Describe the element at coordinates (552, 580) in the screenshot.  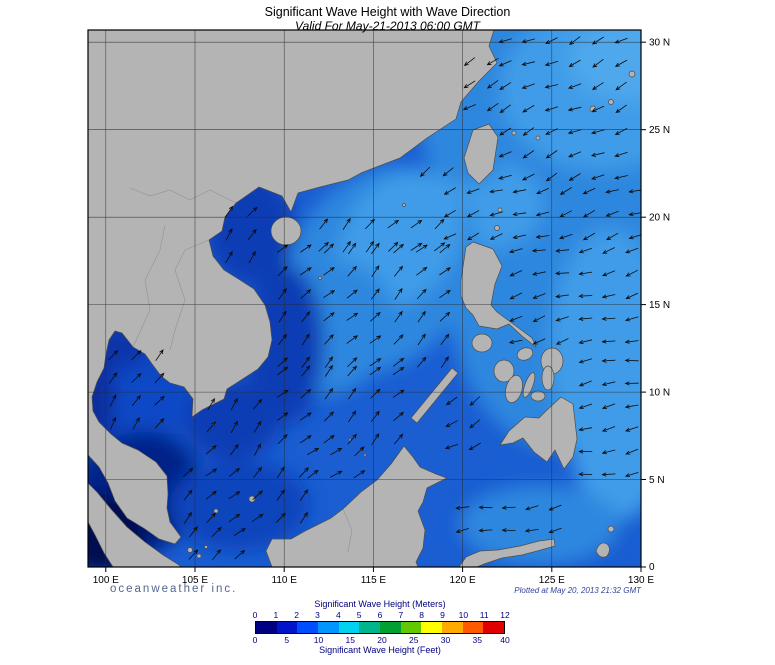
I see `lon-label: 125 E` at that location.